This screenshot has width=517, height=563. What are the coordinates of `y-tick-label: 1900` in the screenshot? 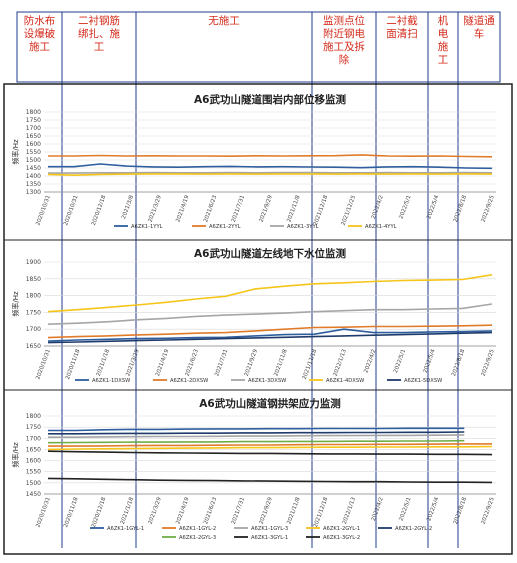 It's located at (33, 262).